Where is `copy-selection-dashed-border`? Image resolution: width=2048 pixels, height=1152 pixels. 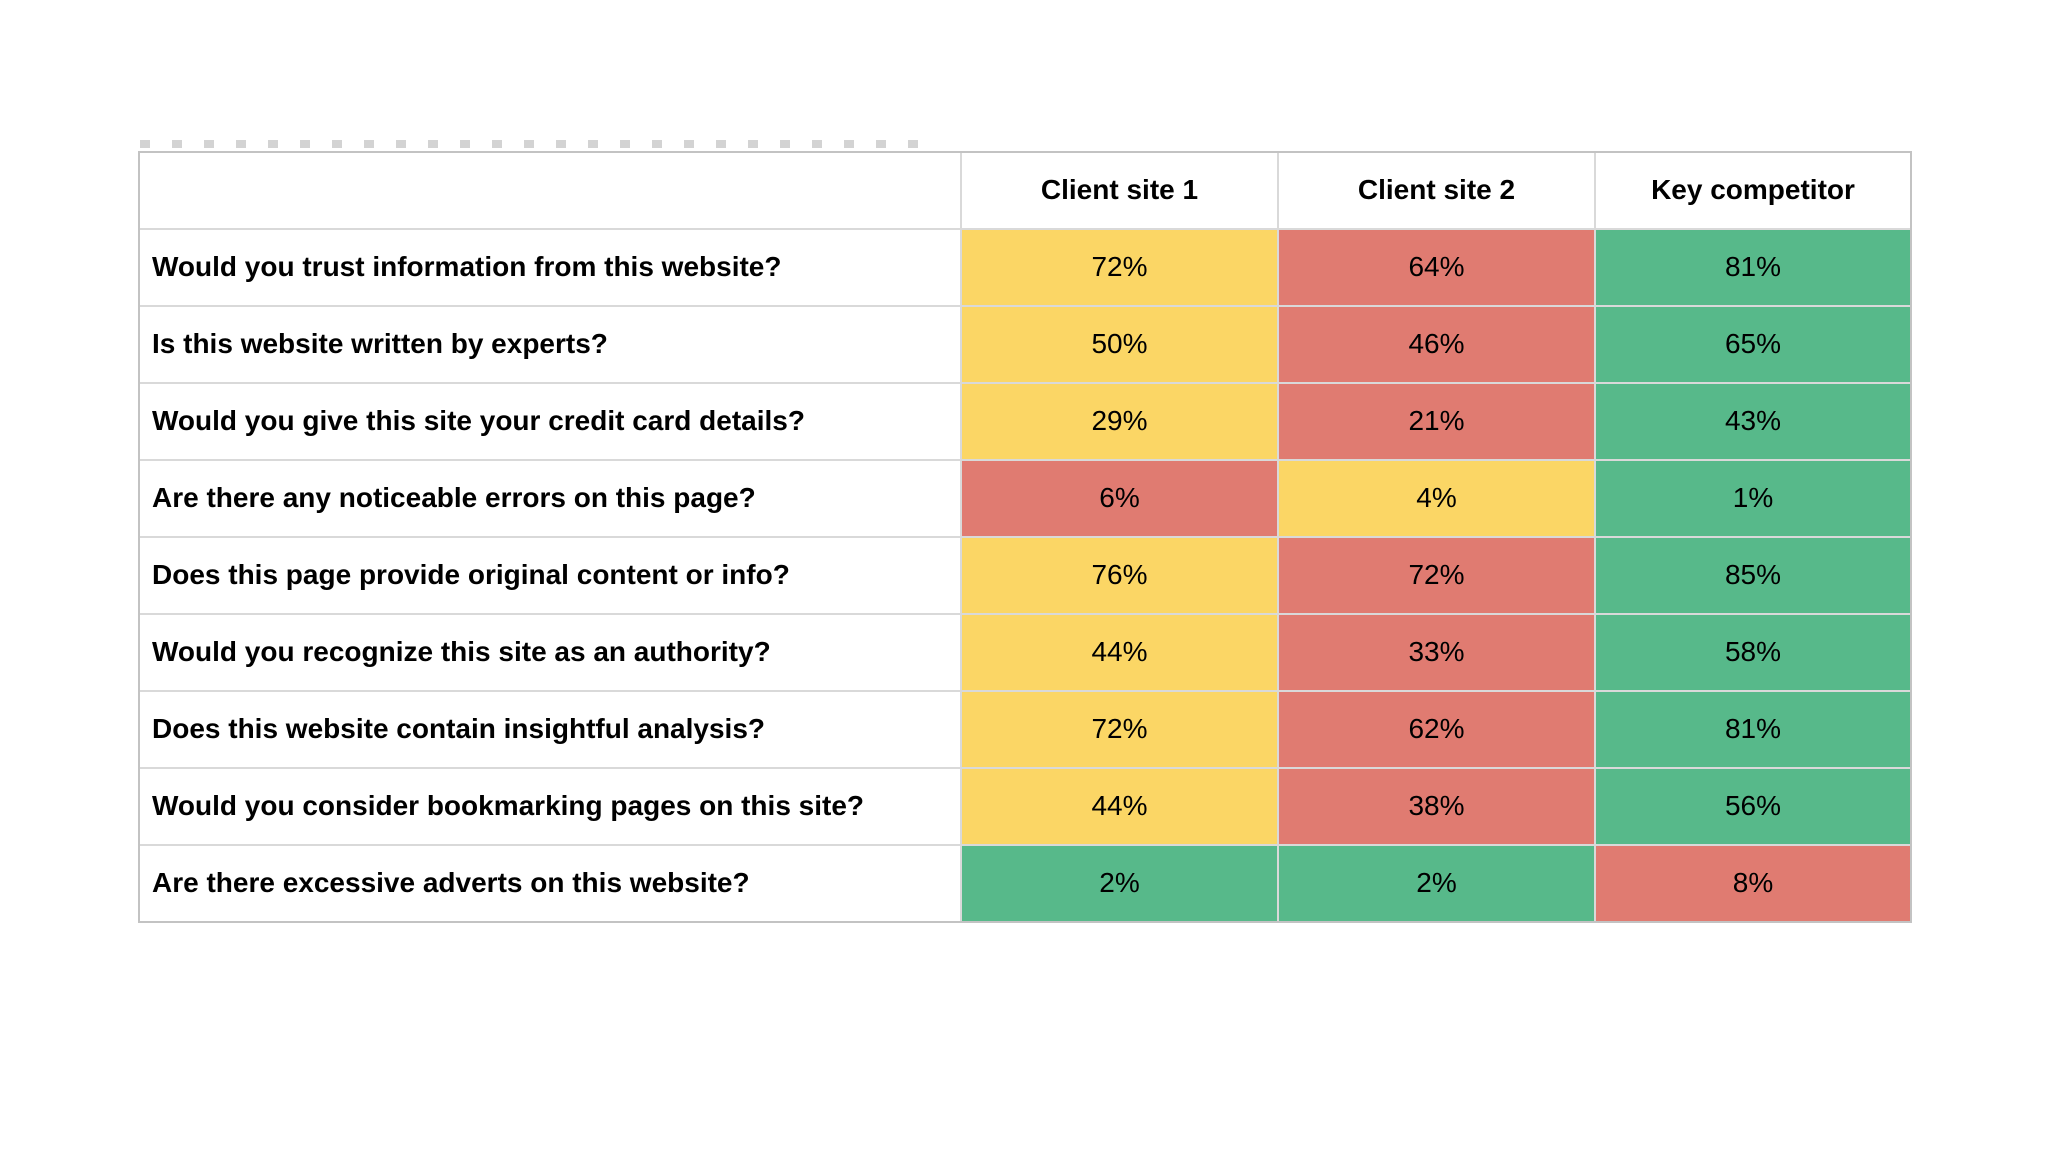 copy-selection-dashed-border is located at coordinates (540, 144).